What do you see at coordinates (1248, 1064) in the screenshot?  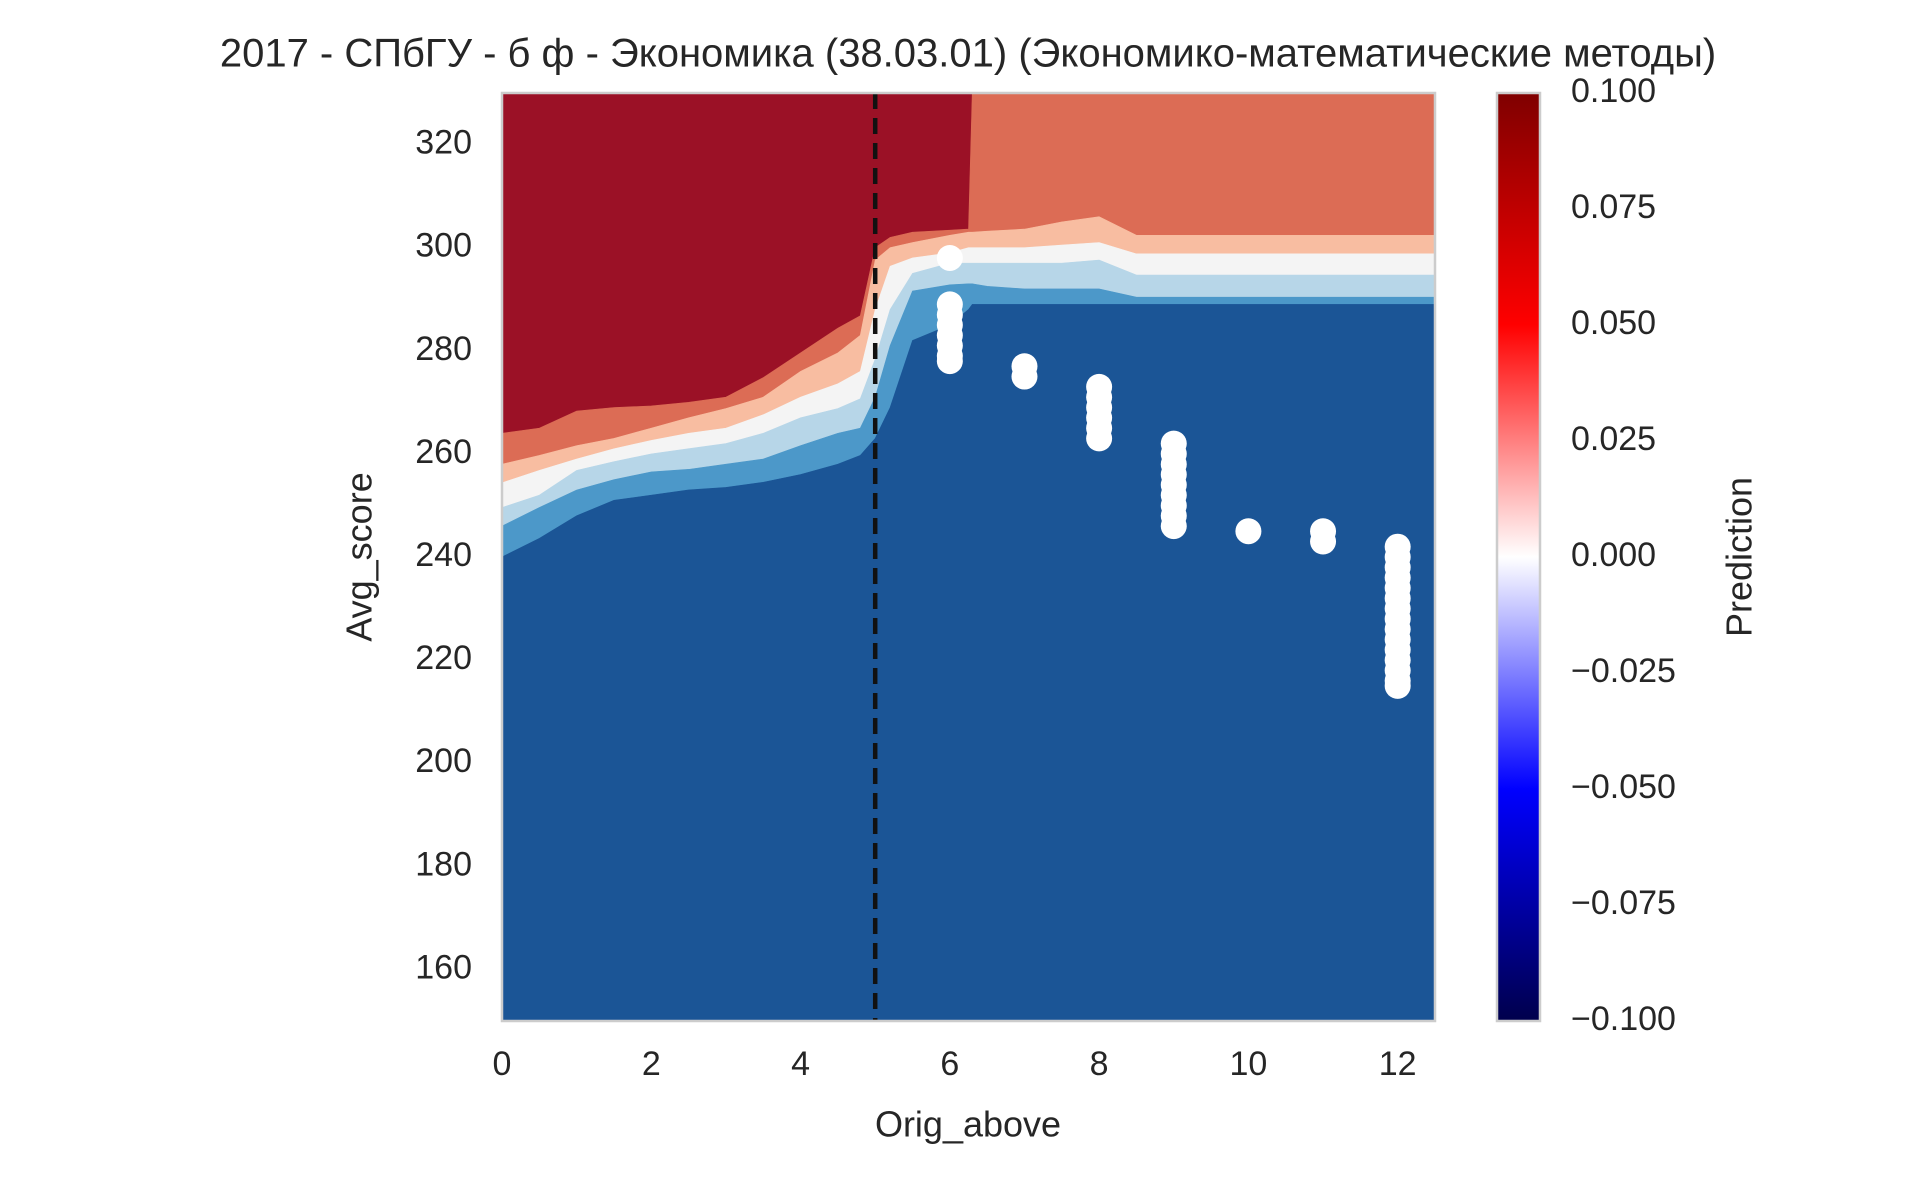 I see `x-tick-label: 10` at bounding box center [1248, 1064].